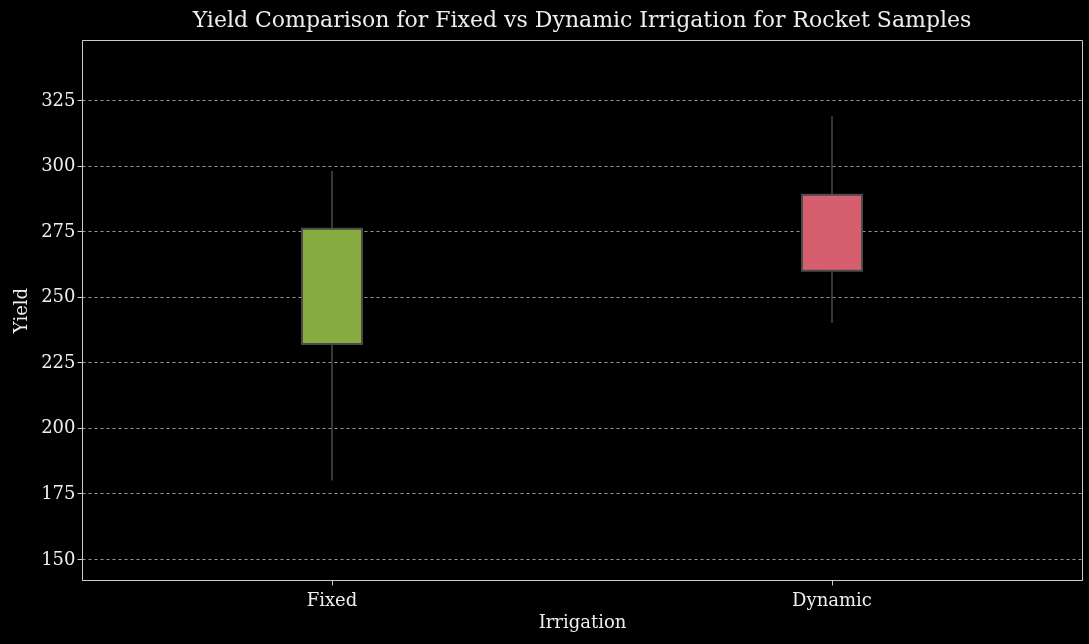 The image size is (1089, 644). I want to click on y-tick-label: 175, so click(58, 492).